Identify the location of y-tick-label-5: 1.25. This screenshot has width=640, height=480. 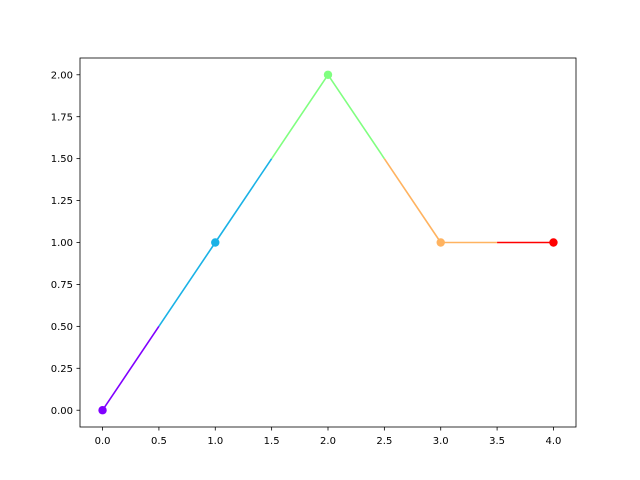
(62, 201).